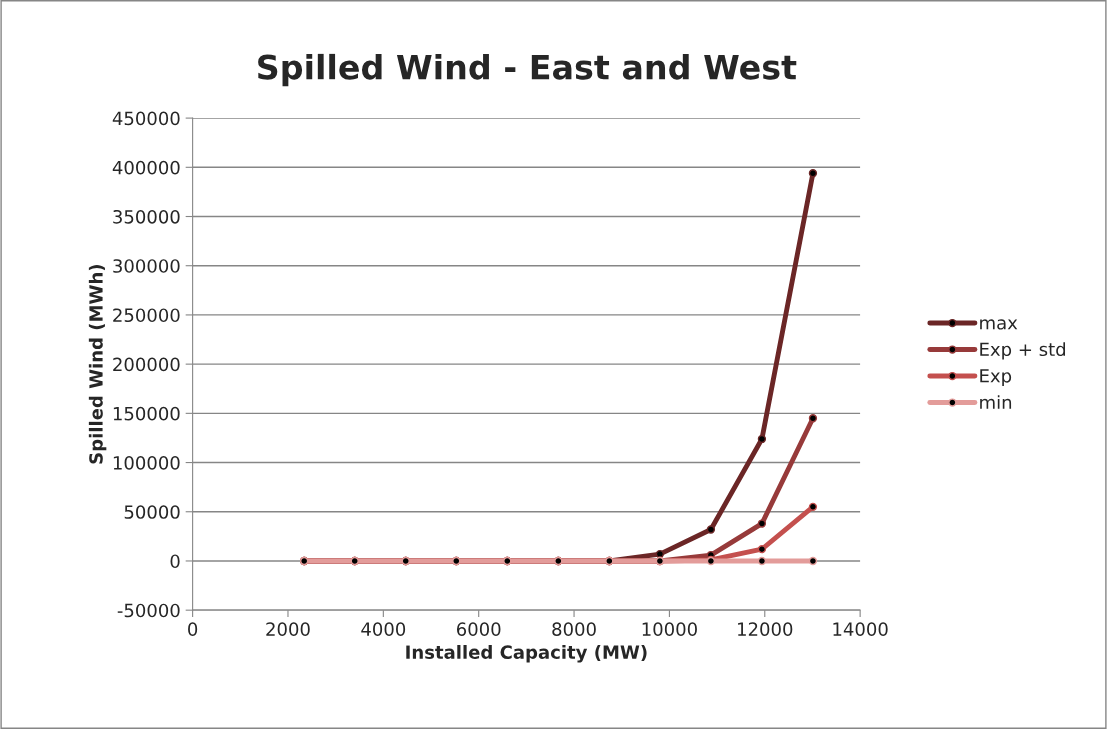 The image size is (1107, 729). I want to click on x-tick-label: 12000, so click(765, 629).